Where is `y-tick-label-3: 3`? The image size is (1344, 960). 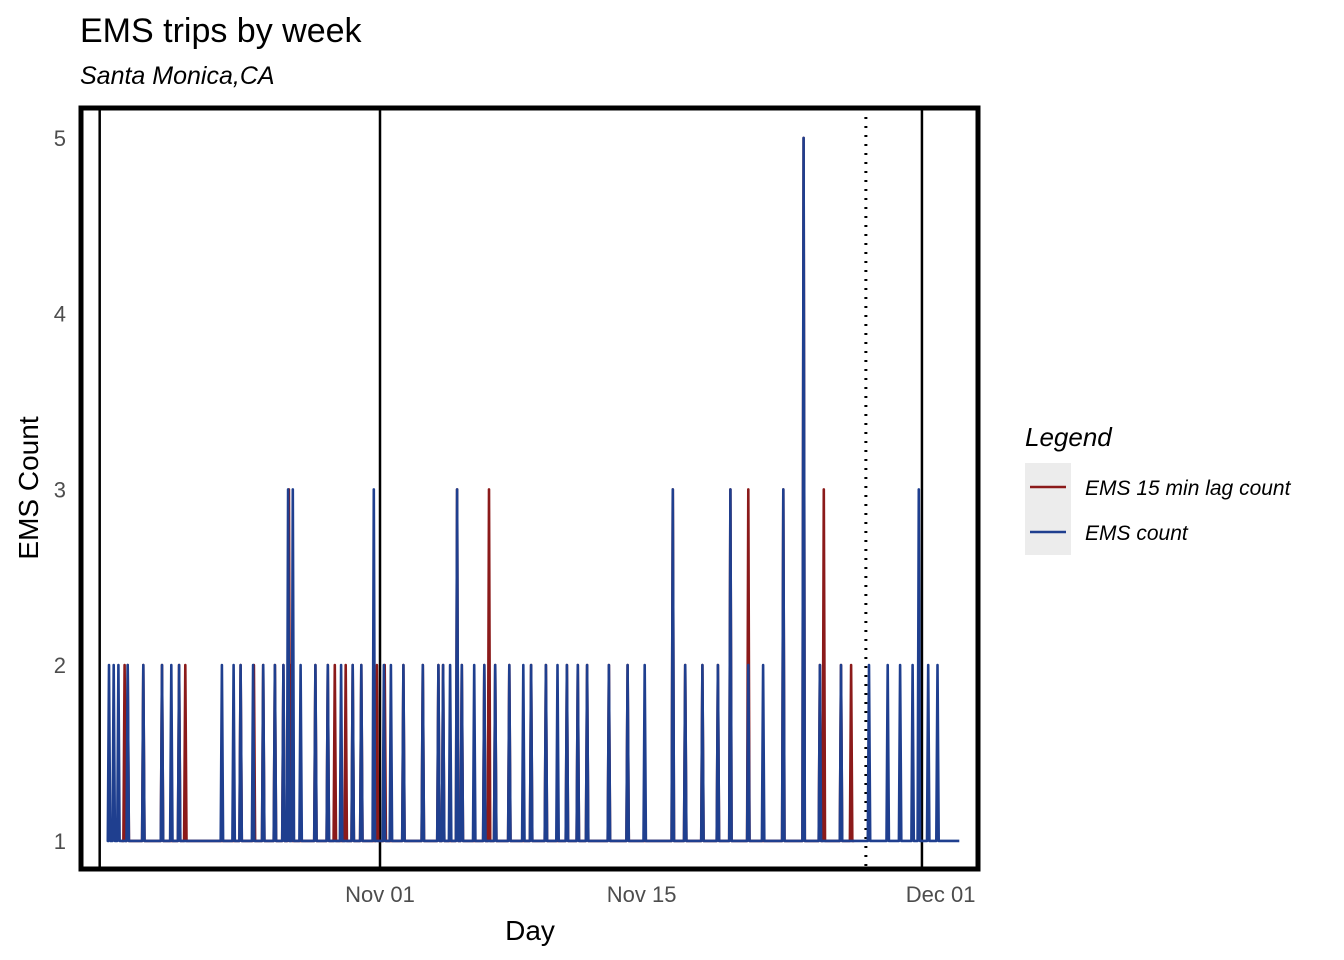 y-tick-label-3: 3 is located at coordinates (60, 489).